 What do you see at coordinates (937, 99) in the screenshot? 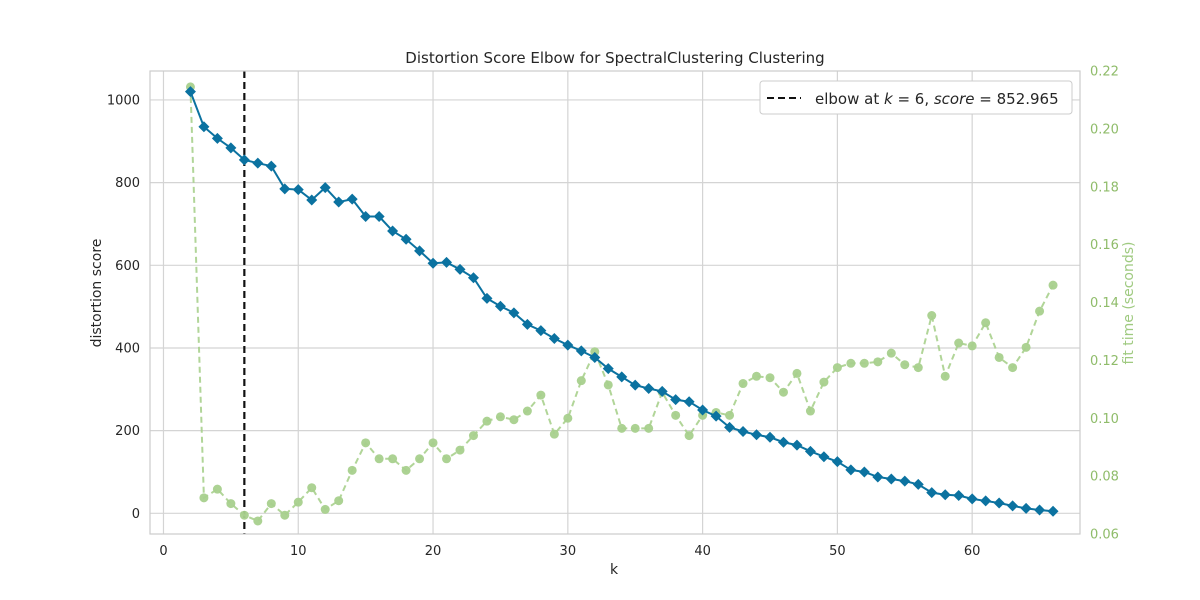
I see `legend-label: elbow at k = 6, score = 852.965` at bounding box center [937, 99].